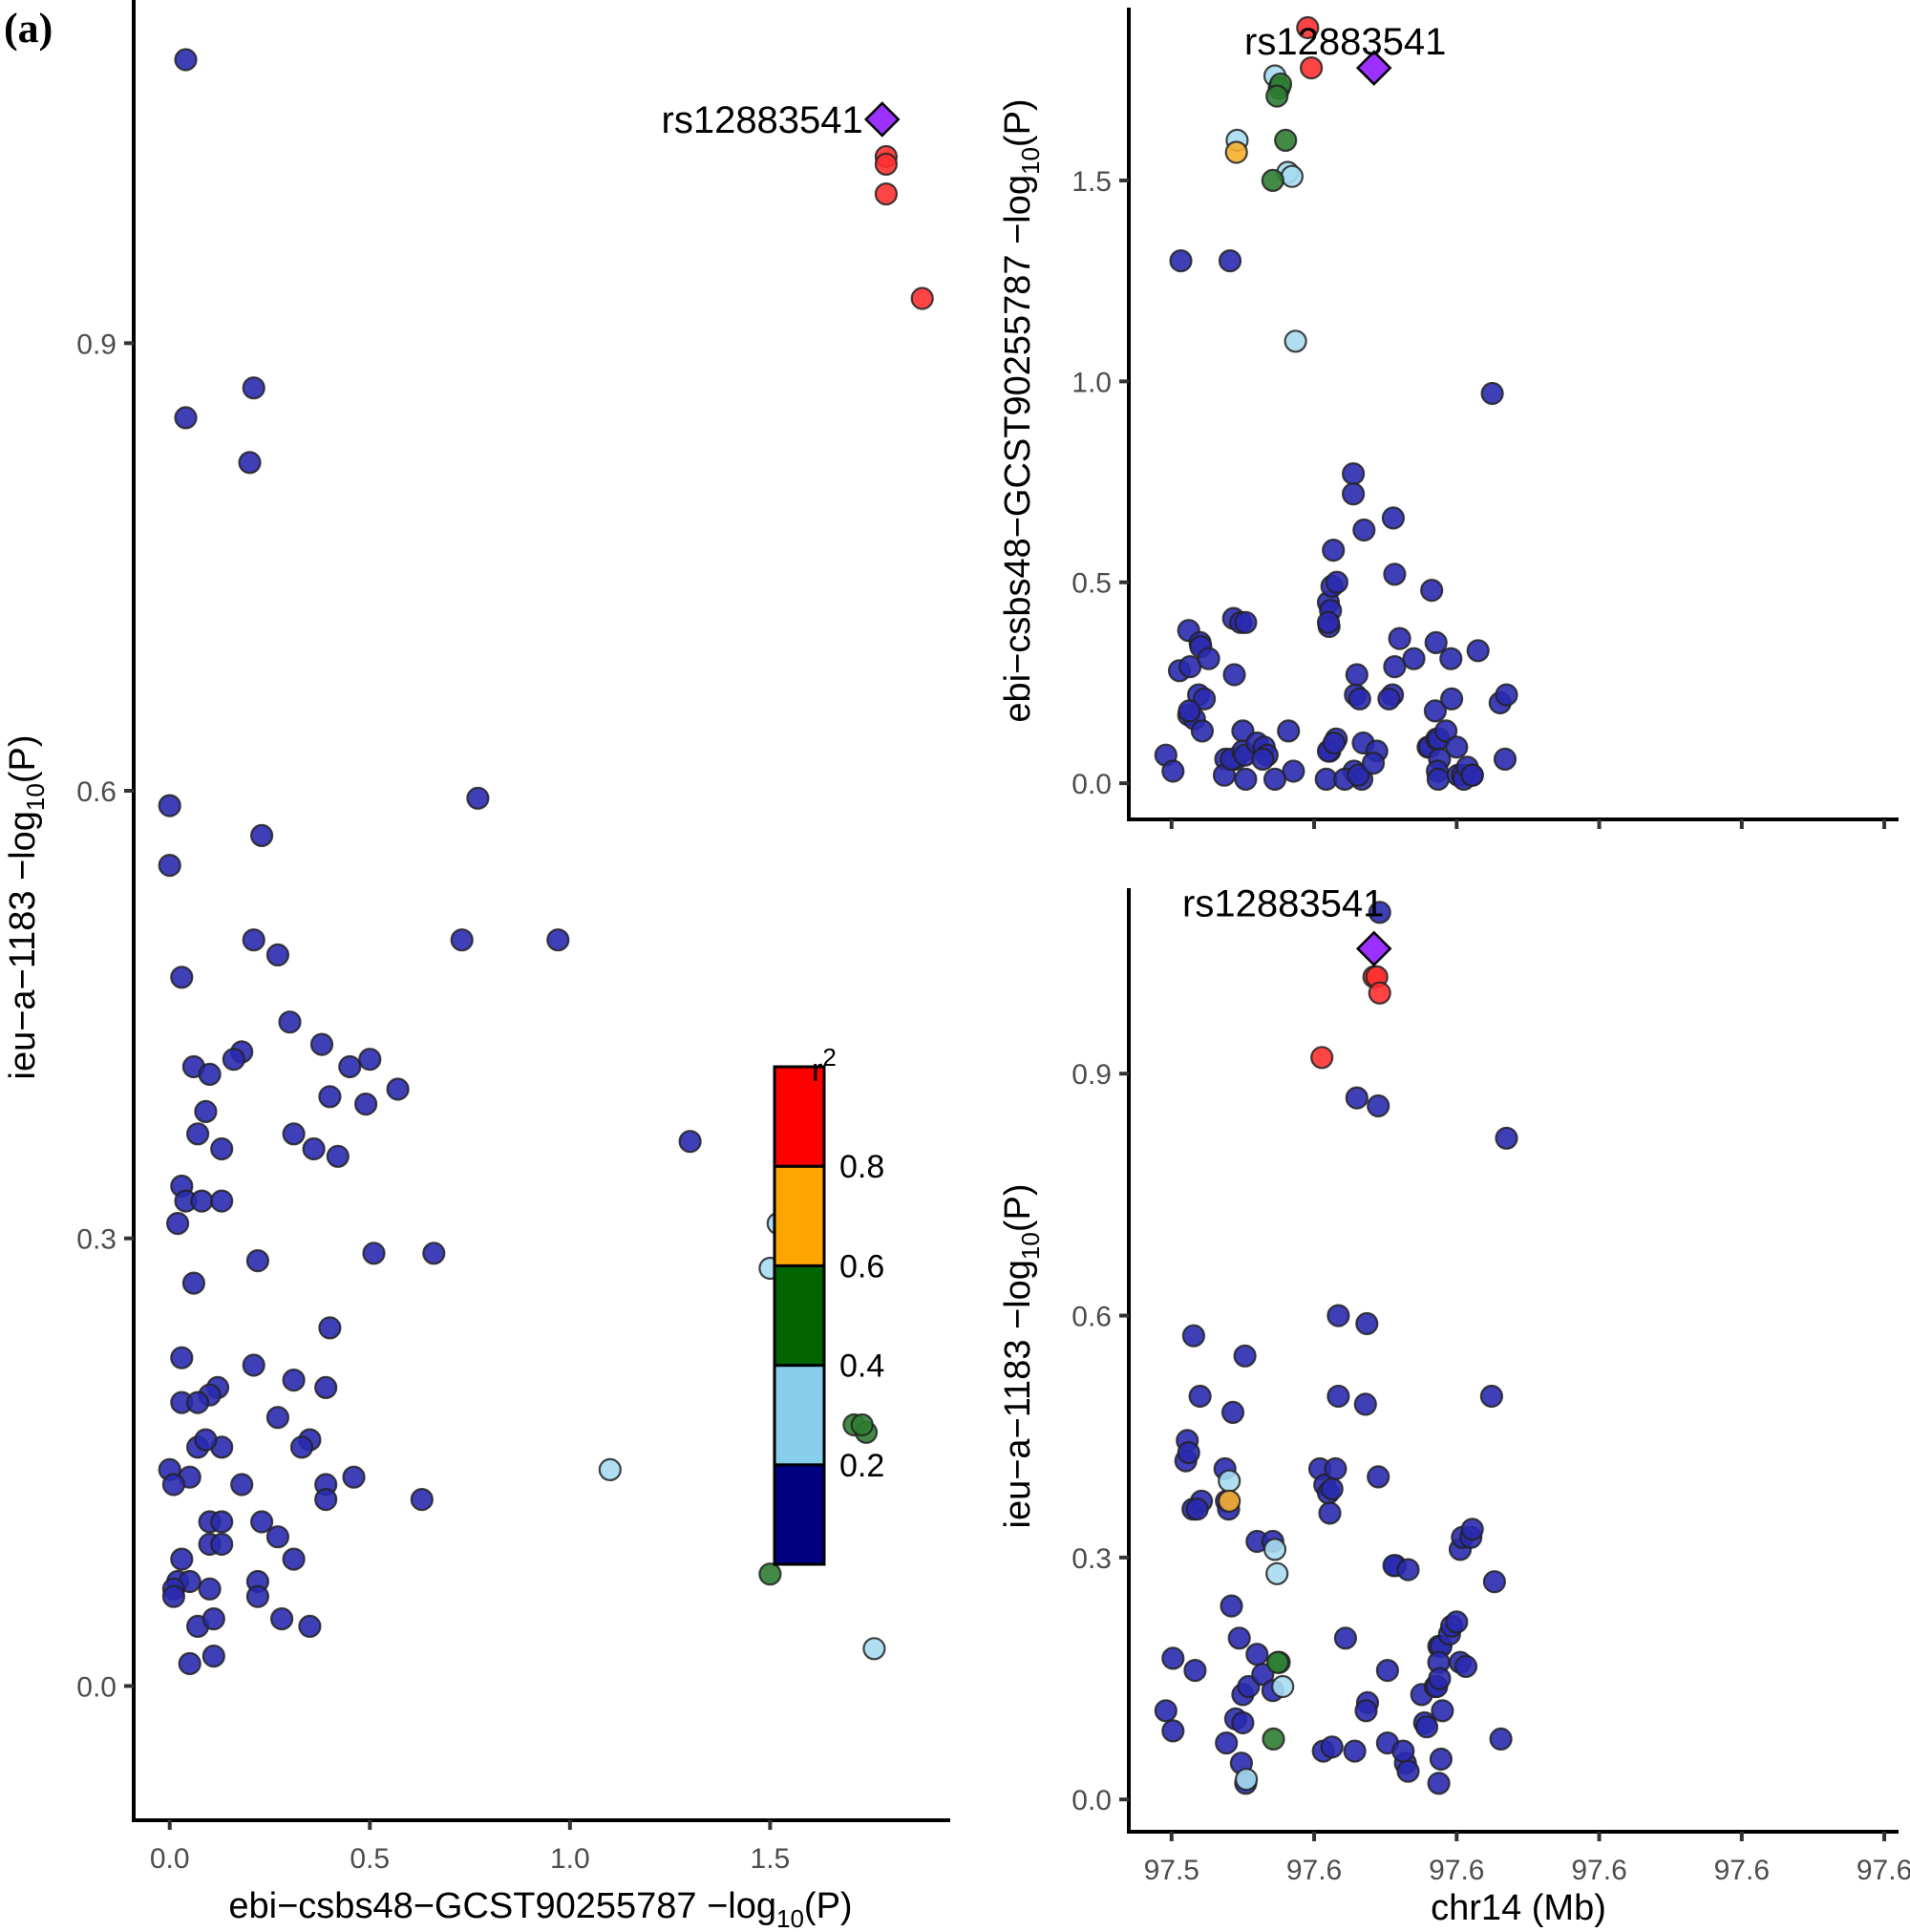 The height and width of the screenshot is (1932, 1910). Describe the element at coordinates (1373, 948) in the screenshot. I see `lead-snp-marker-group` at that location.